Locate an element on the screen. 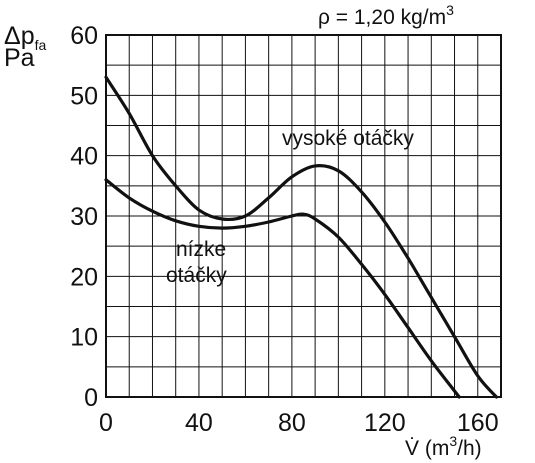  x-tick-labels: 0 40 80 120 160 is located at coordinates (299, 423).